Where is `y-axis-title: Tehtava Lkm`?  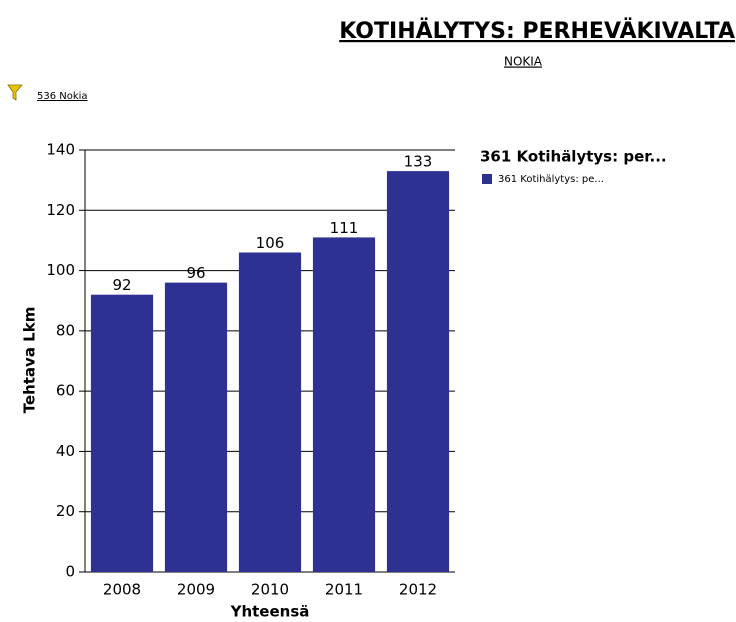
y-axis-title: Tehtava Lkm is located at coordinates (30, 360).